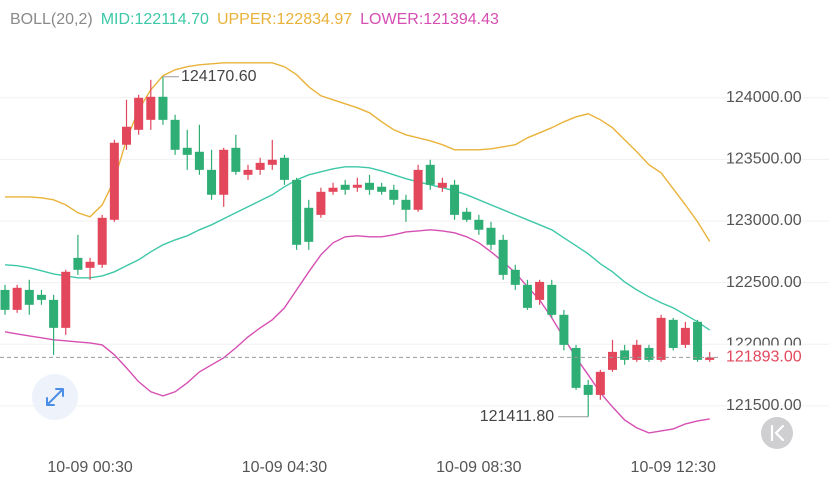 This screenshot has height=482, width=829. What do you see at coordinates (51, 19) in the screenshot?
I see `indicator-label: BOLL(20,2)` at bounding box center [51, 19].